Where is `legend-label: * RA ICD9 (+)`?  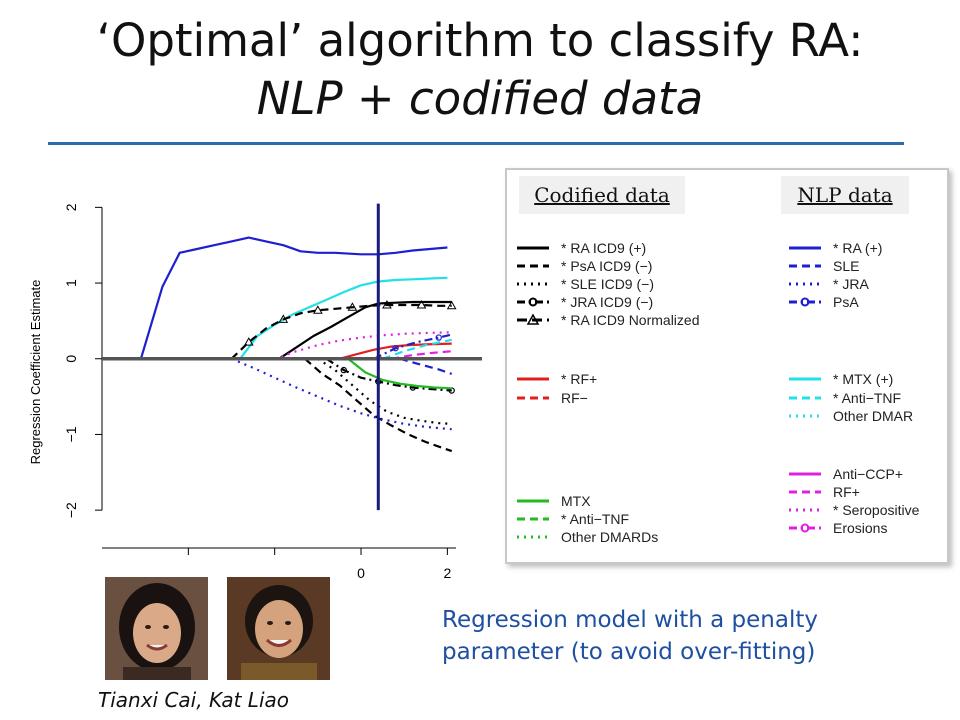 legend-label: * RA ICD9 (+) is located at coordinates (603, 248).